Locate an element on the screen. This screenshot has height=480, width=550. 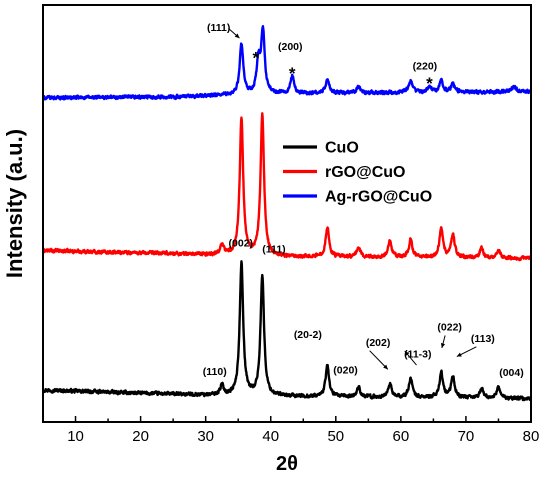
peak-label: (113) is located at coordinates (483, 339).